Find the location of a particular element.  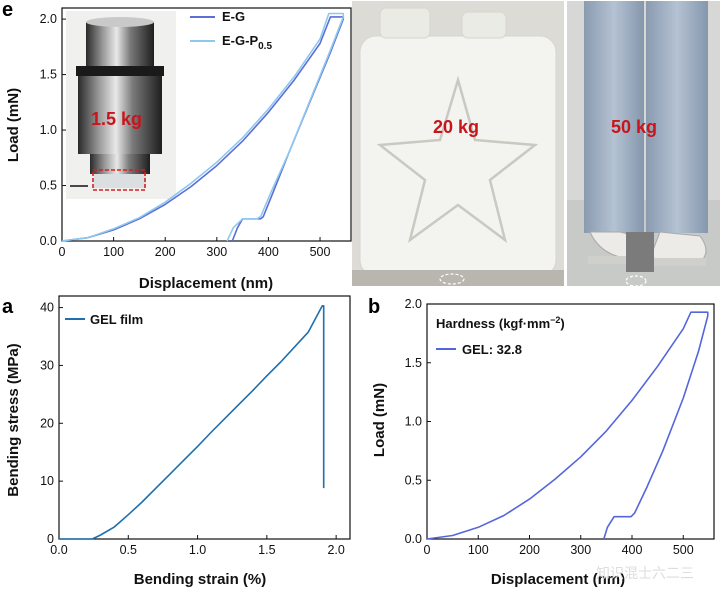

chart-a-series is located at coordinates (192, 422).